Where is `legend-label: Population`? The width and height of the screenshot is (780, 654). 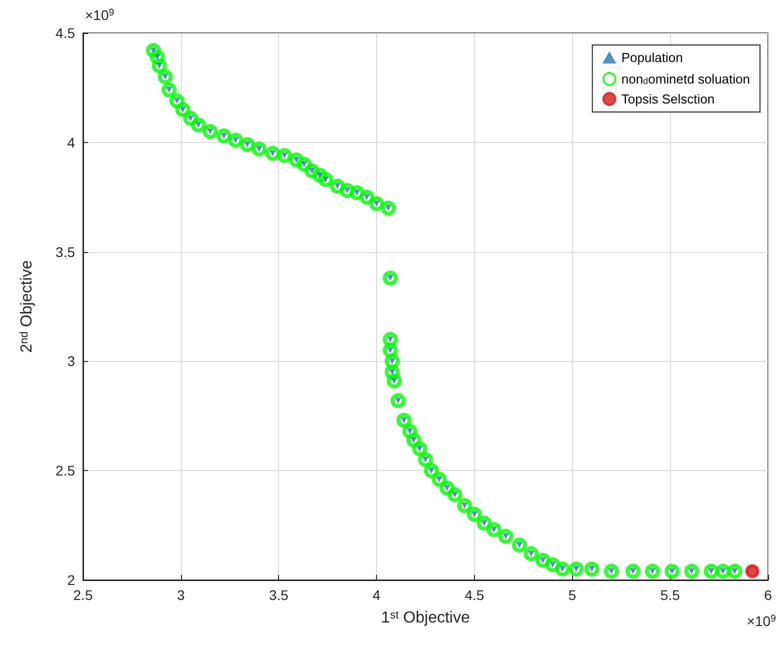
legend-label: Population is located at coordinates (652, 57).